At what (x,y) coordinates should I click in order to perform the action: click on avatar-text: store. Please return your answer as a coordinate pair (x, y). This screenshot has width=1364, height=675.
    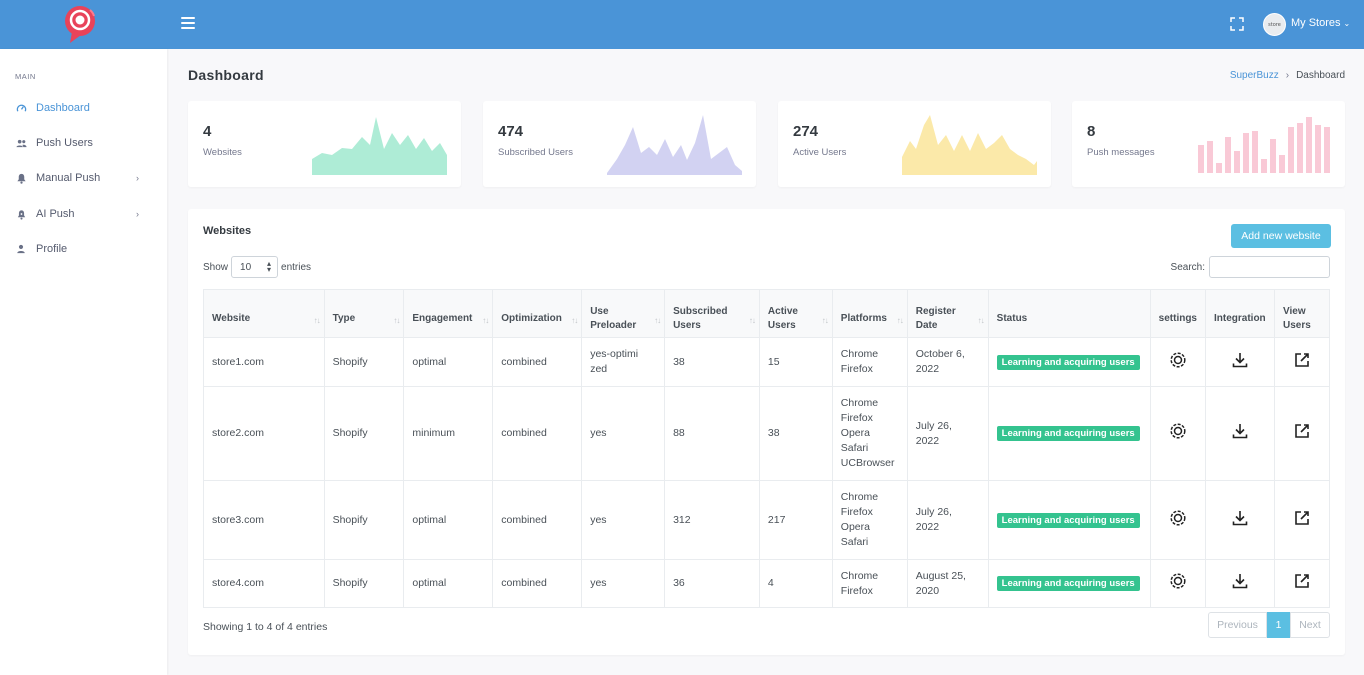
    Looking at the image, I should click on (1274, 24).